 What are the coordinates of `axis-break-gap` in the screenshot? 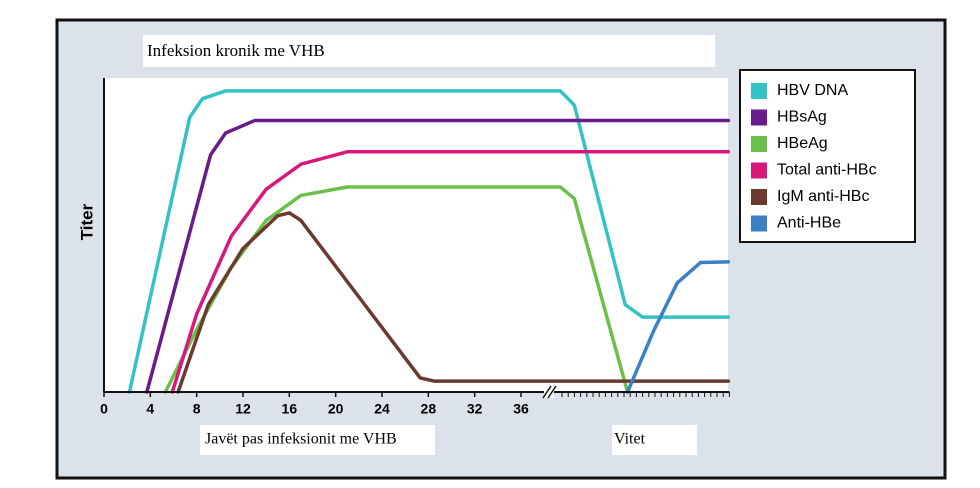 It's located at (549, 392).